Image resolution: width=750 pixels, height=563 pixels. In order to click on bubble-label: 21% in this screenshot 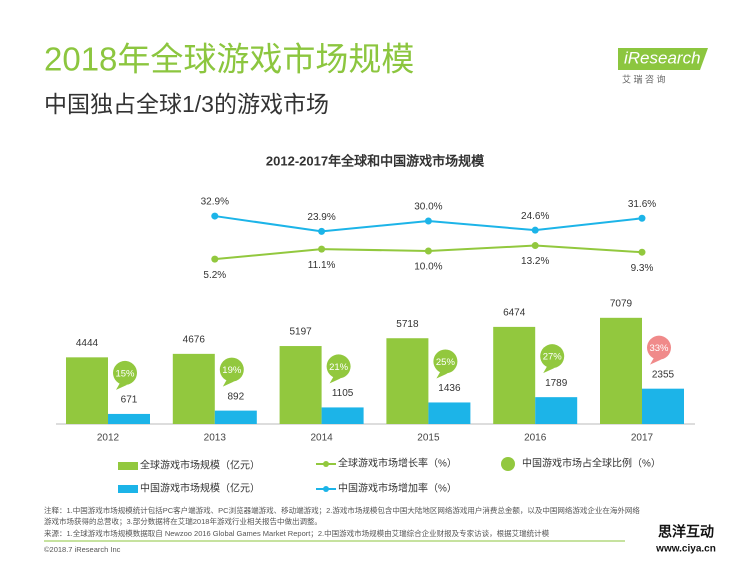, I will do `click(339, 367)`.